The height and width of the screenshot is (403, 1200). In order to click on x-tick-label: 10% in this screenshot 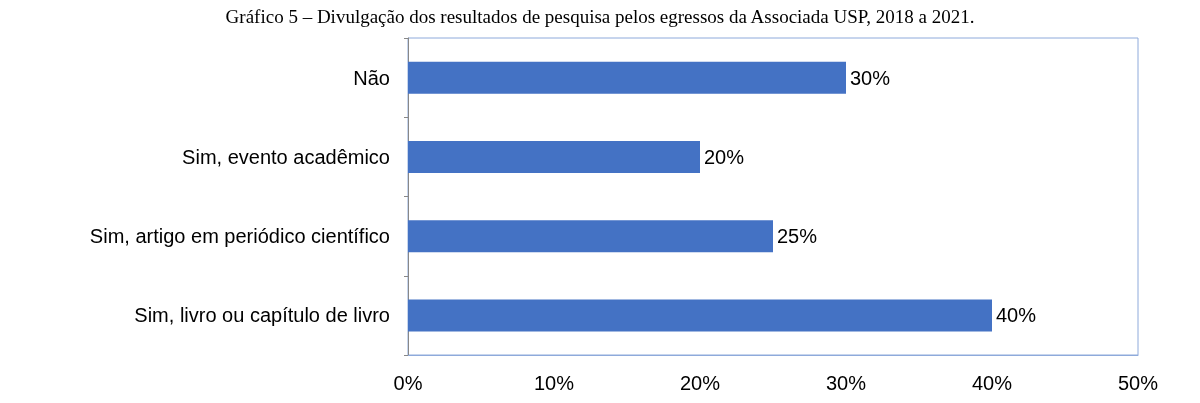, I will do `click(554, 383)`.